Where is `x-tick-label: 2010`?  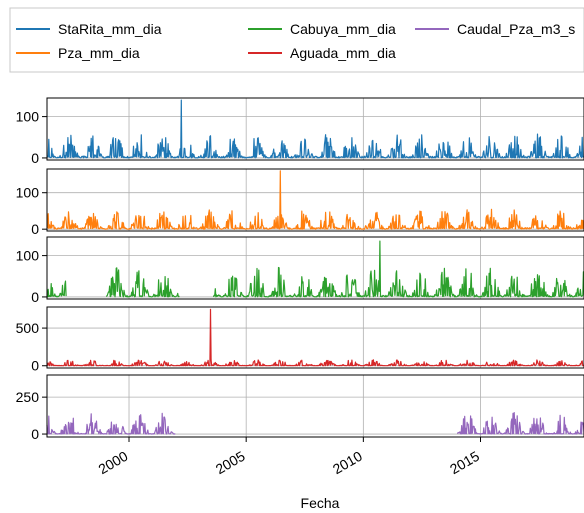 x-tick-label: 2010 is located at coordinates (347, 463).